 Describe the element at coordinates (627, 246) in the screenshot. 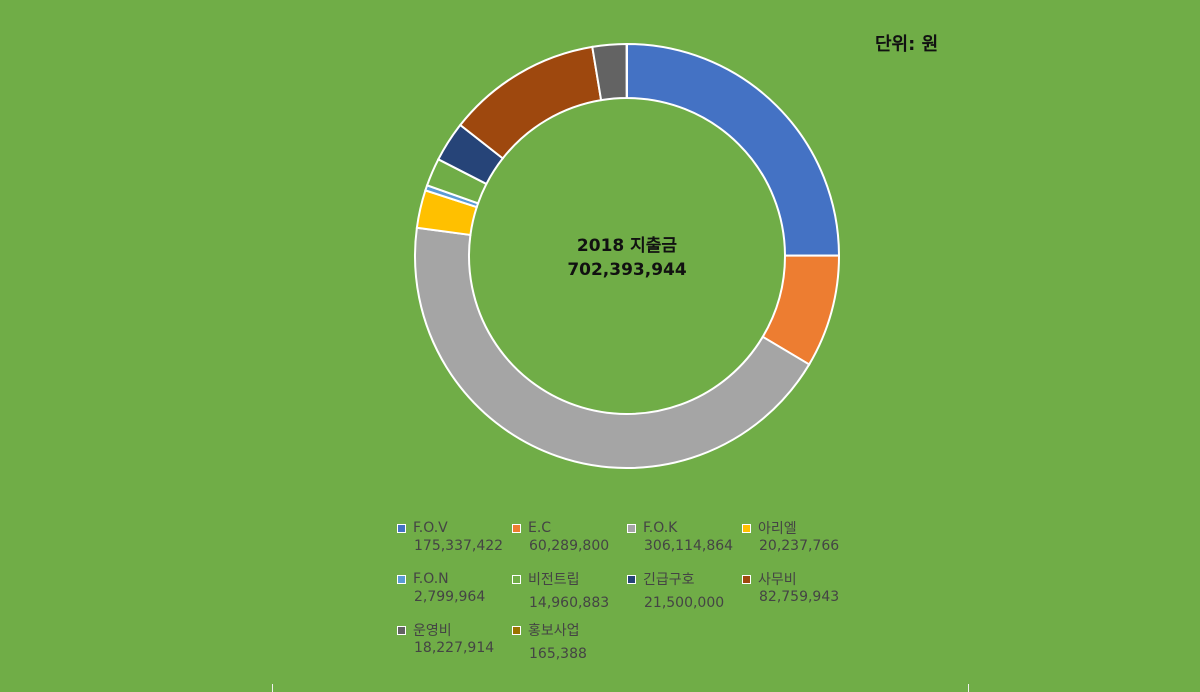

I see `center-title: 2018 지출금` at that location.